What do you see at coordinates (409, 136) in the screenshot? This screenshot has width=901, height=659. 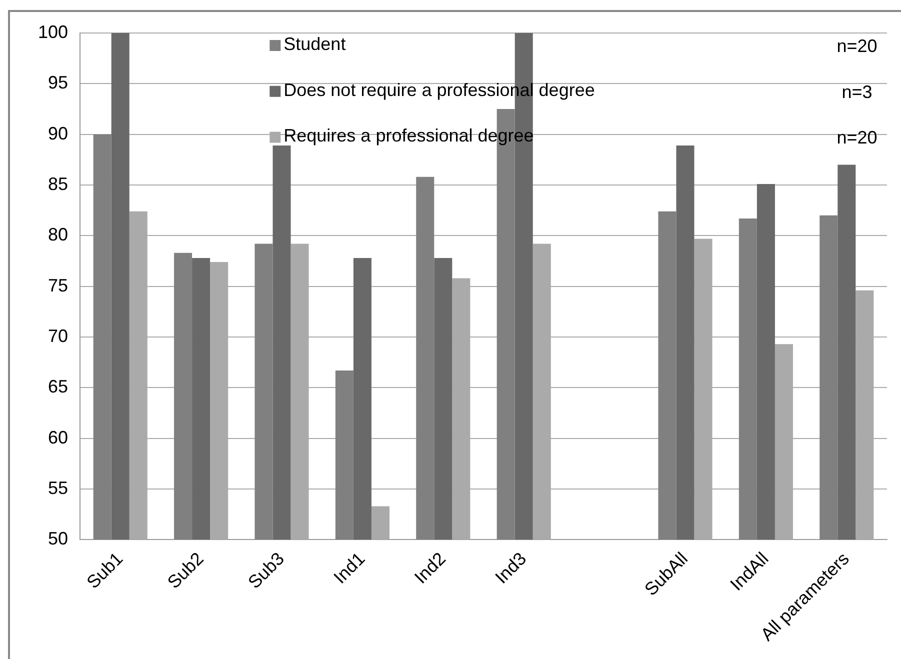 I see `legend-label: Requires a professional degree` at bounding box center [409, 136].